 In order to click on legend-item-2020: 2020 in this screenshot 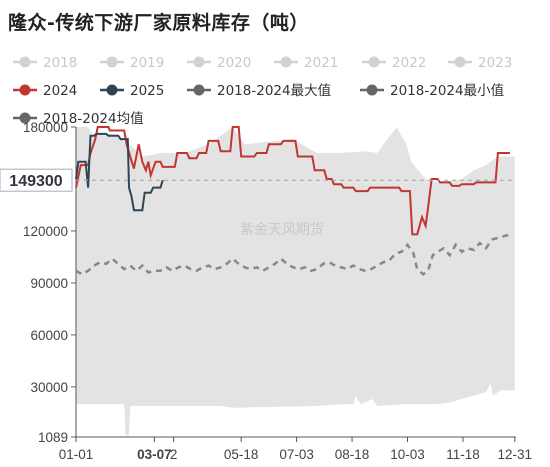, I will do `click(219, 63)`.